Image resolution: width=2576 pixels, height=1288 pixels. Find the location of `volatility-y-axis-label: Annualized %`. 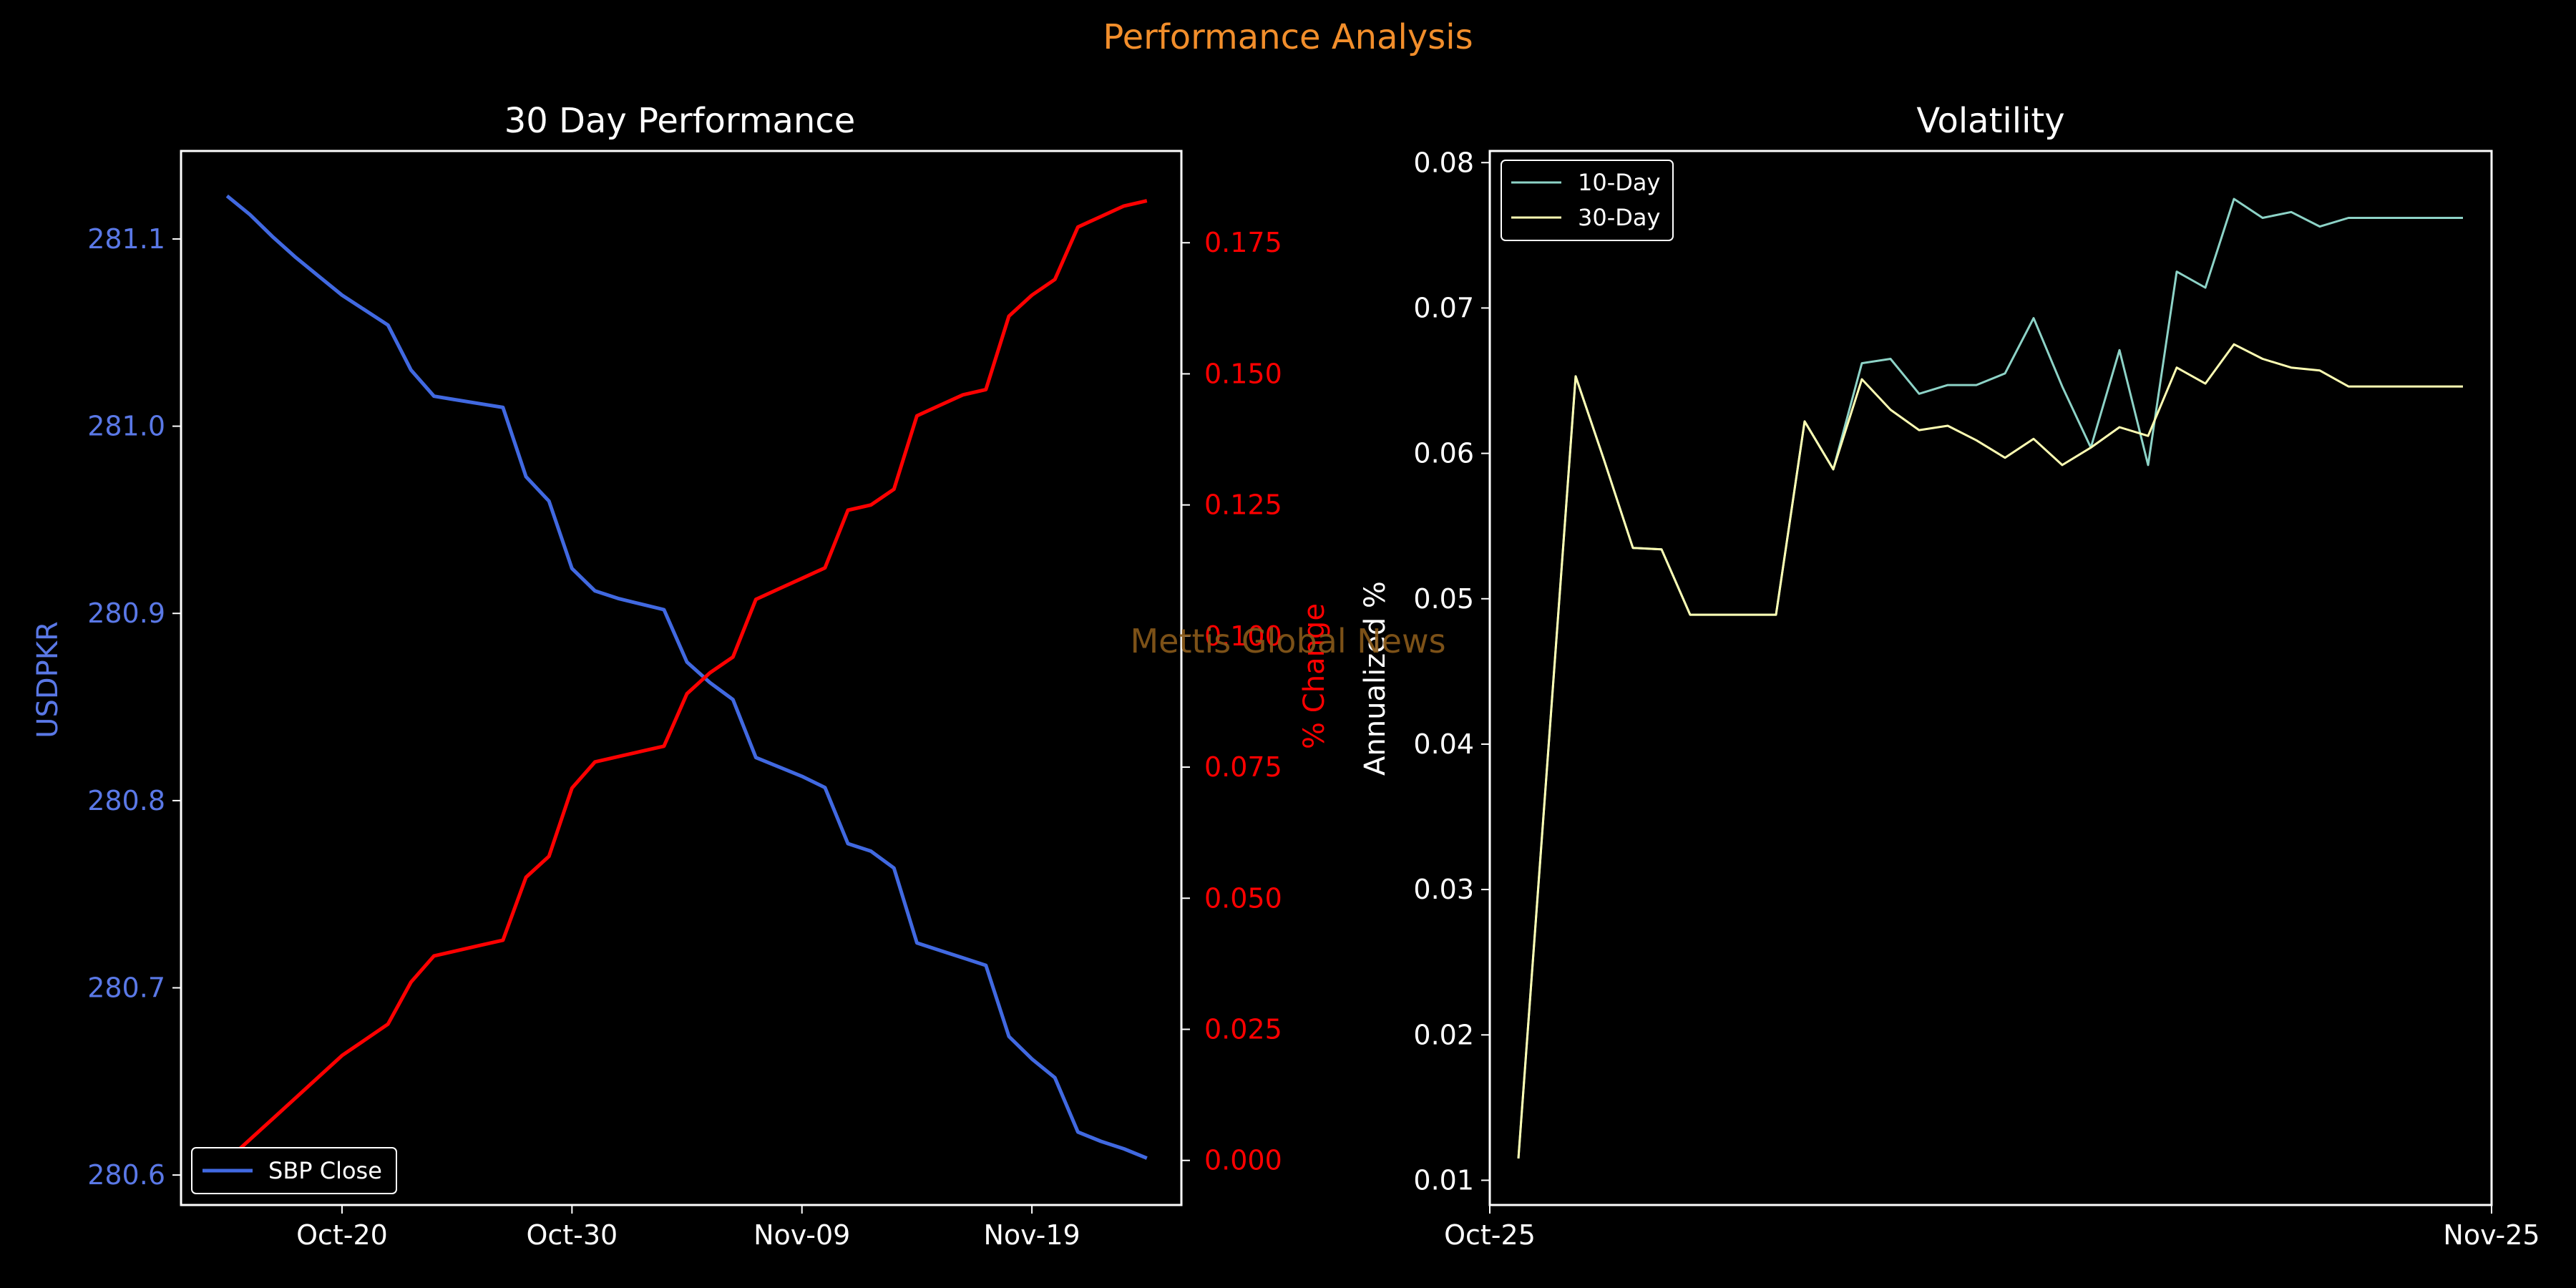

volatility-y-axis-label: Annualized % is located at coordinates (1375, 678).